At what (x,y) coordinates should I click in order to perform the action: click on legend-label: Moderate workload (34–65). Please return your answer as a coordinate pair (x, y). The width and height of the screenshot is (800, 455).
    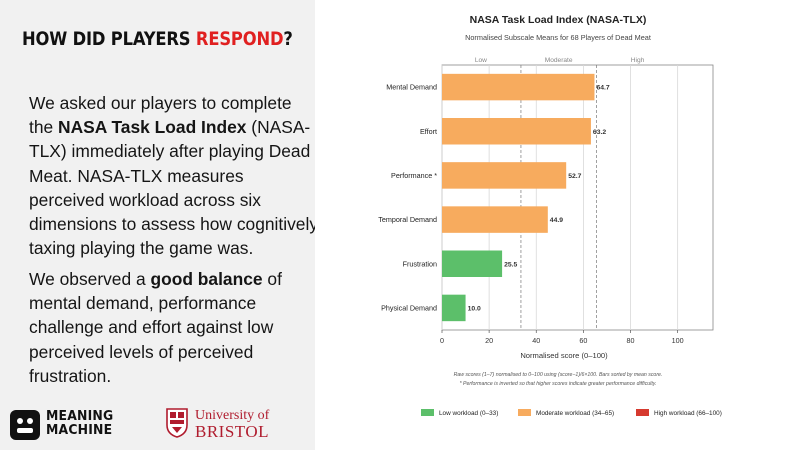
    Looking at the image, I should click on (575, 413).